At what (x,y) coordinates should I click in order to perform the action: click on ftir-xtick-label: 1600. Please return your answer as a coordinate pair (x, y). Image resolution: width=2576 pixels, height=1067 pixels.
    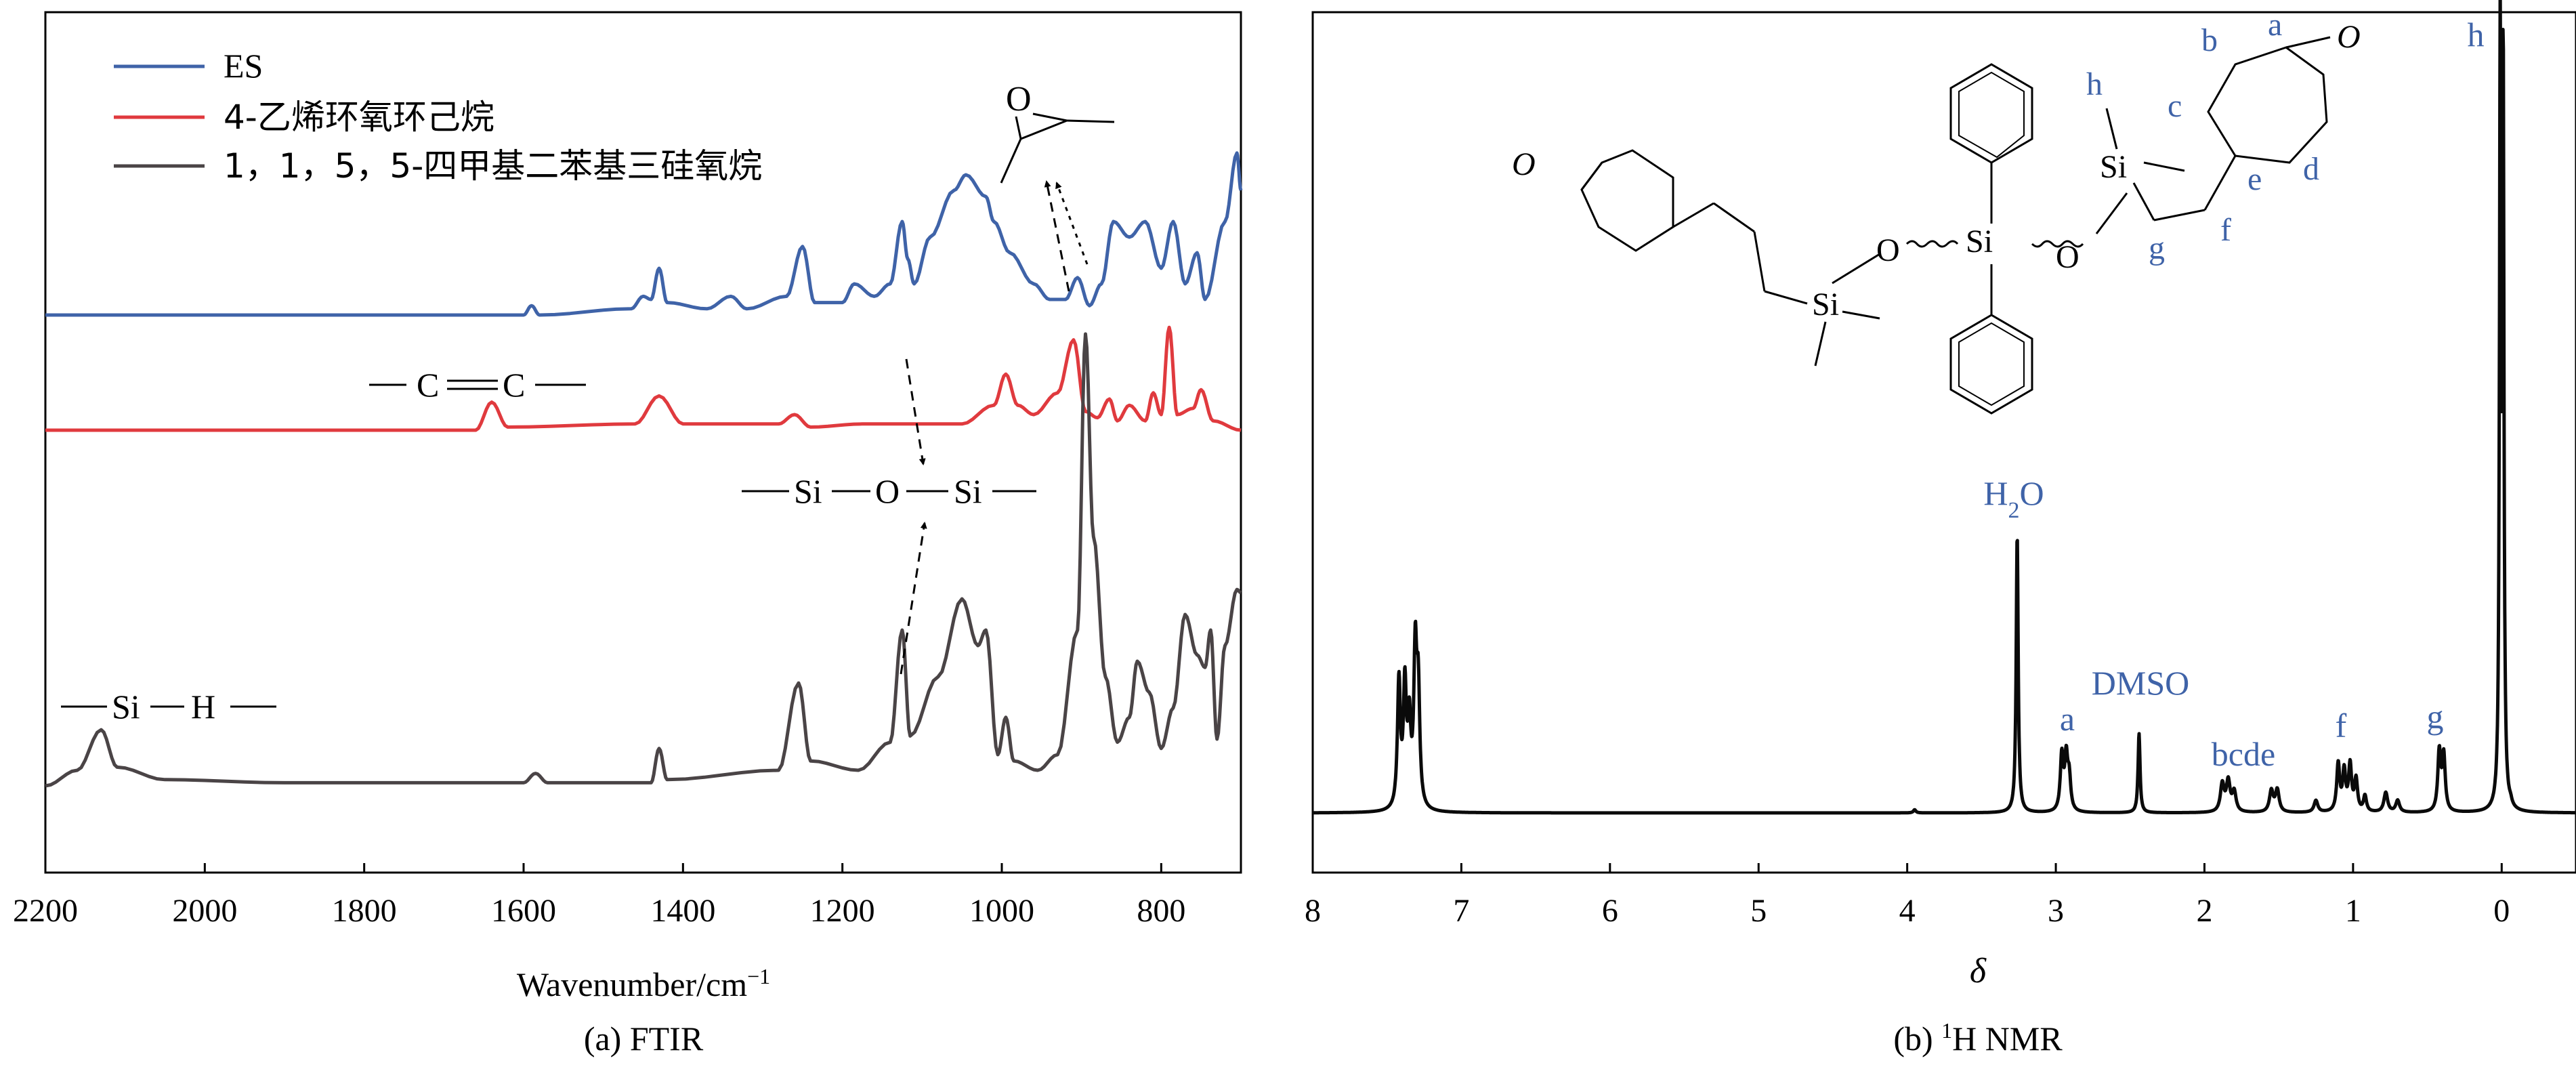
    Looking at the image, I should click on (523, 911).